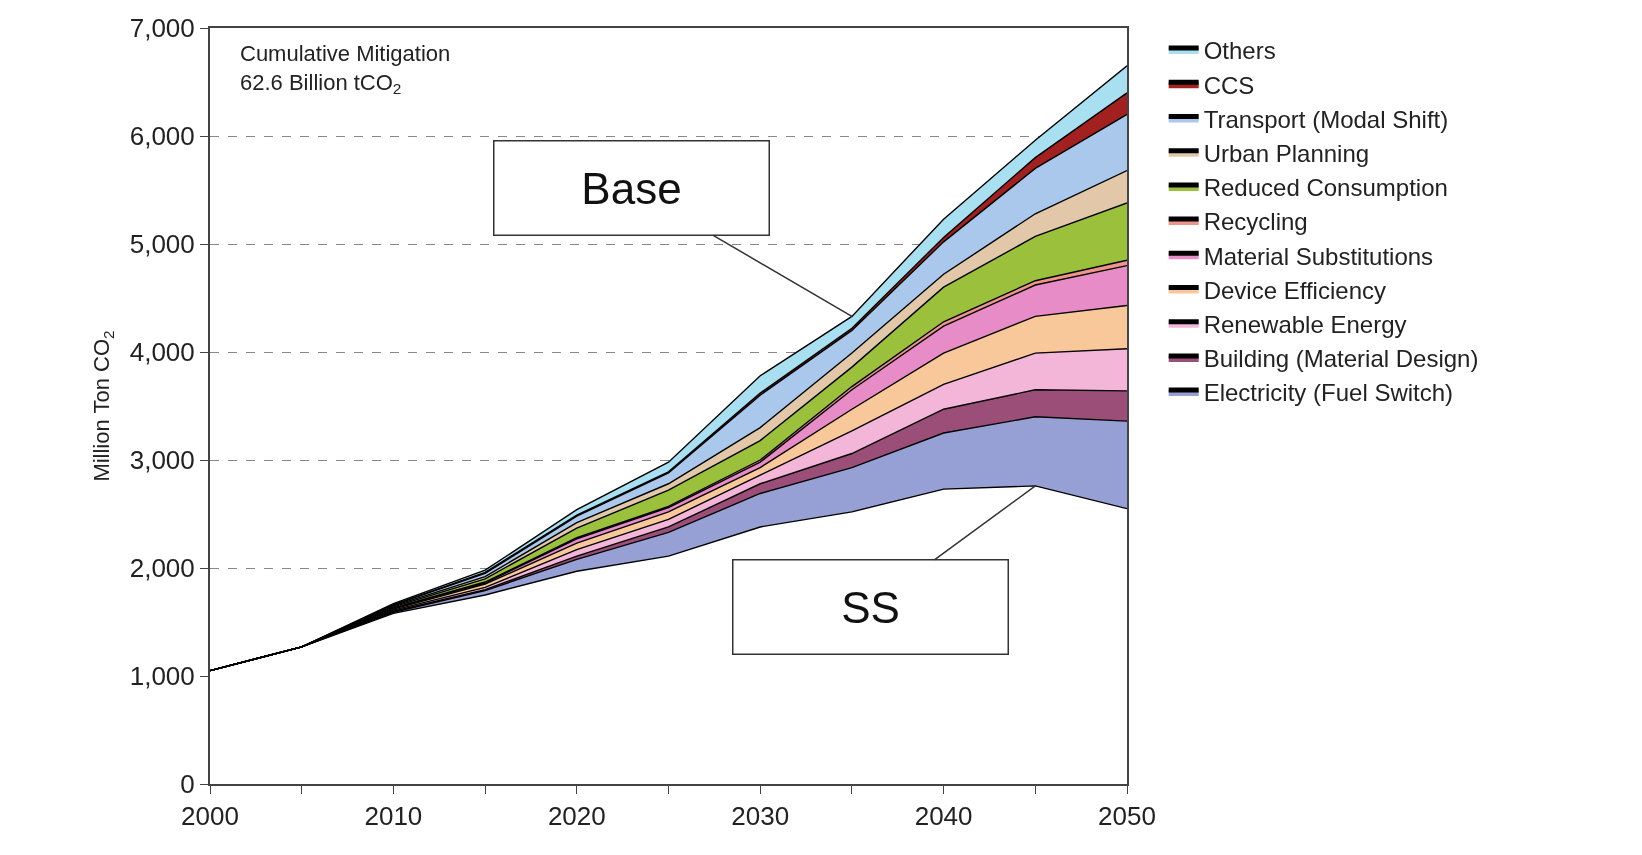 This screenshot has height=855, width=1642. Describe the element at coordinates (943, 816) in the screenshot. I see `x-tick-label: 2040` at that location.